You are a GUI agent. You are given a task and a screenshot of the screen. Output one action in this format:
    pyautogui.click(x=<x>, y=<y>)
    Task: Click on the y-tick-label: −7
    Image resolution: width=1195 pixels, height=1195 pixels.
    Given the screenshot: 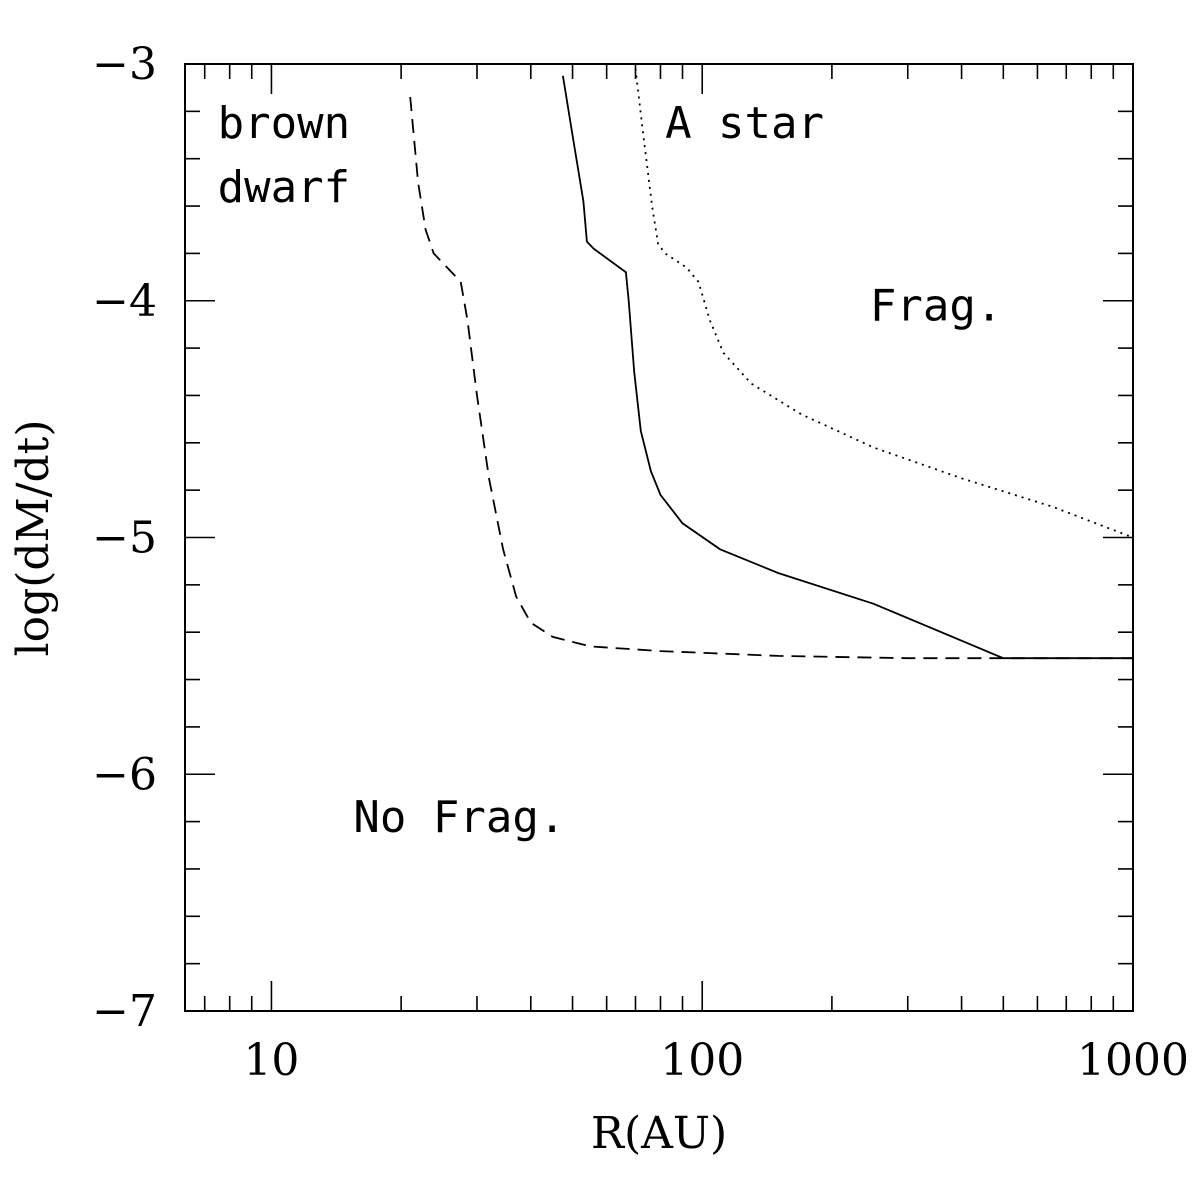 What is the action you would take?
    pyautogui.click(x=124, y=1011)
    